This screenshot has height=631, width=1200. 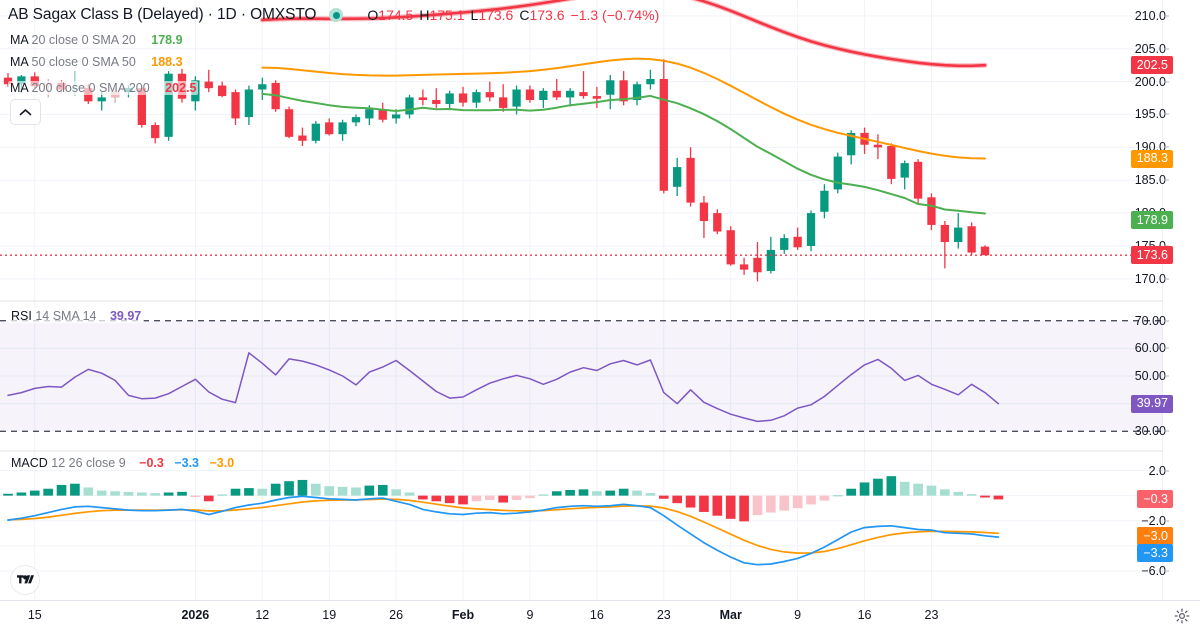 I want to click on price-axis-label: 195.0, so click(x=1150, y=114).